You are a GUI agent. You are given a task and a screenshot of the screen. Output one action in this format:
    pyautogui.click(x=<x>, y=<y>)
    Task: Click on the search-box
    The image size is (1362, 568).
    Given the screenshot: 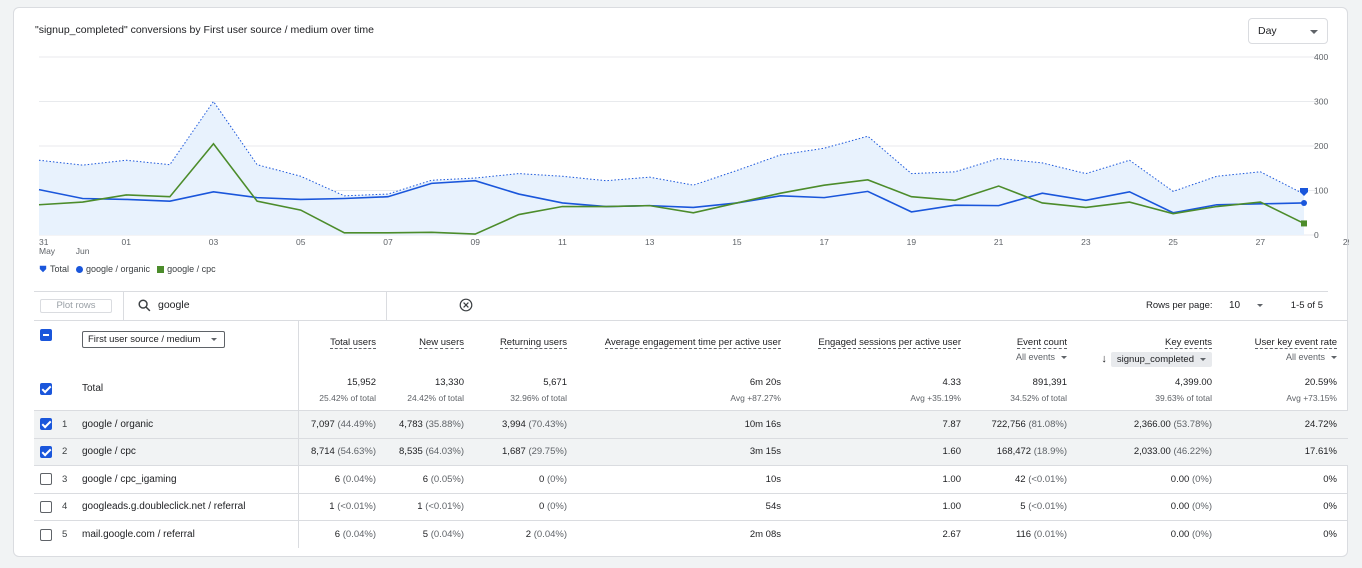 What is the action you would take?
    pyautogui.click(x=298, y=306)
    